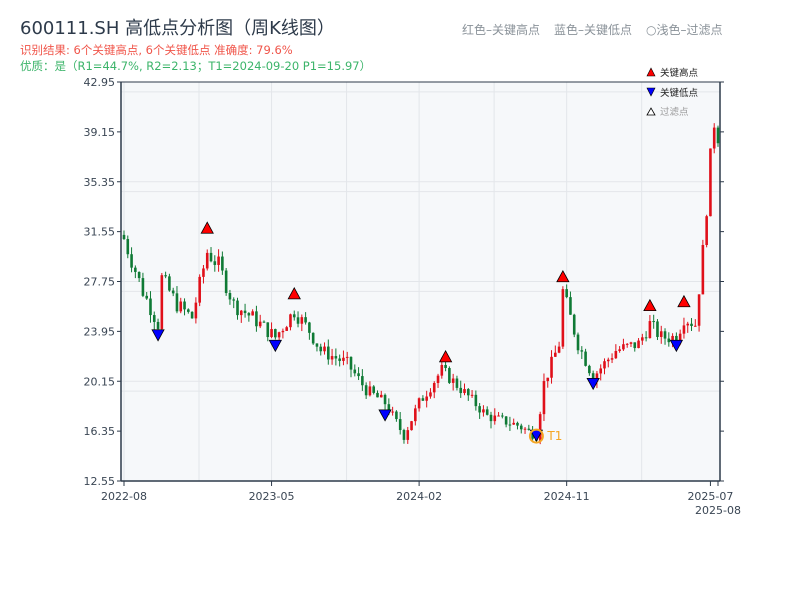 The image size is (800, 600). I want to click on legend-high-label: 关键高点, so click(679, 73).